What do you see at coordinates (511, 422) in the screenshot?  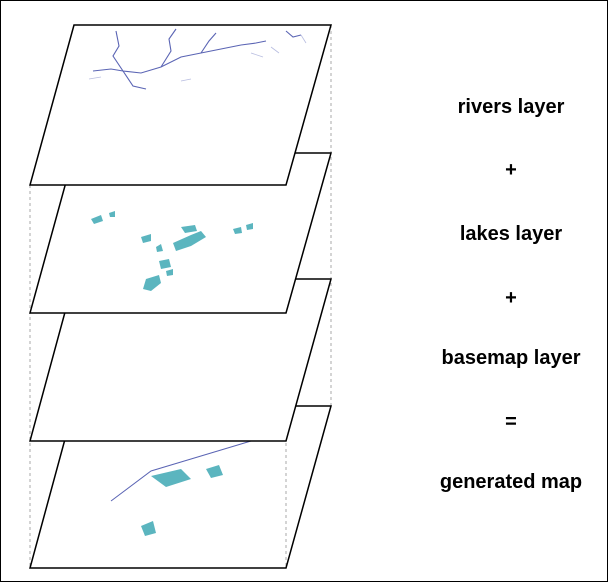 I see `equals-sign: =` at bounding box center [511, 422].